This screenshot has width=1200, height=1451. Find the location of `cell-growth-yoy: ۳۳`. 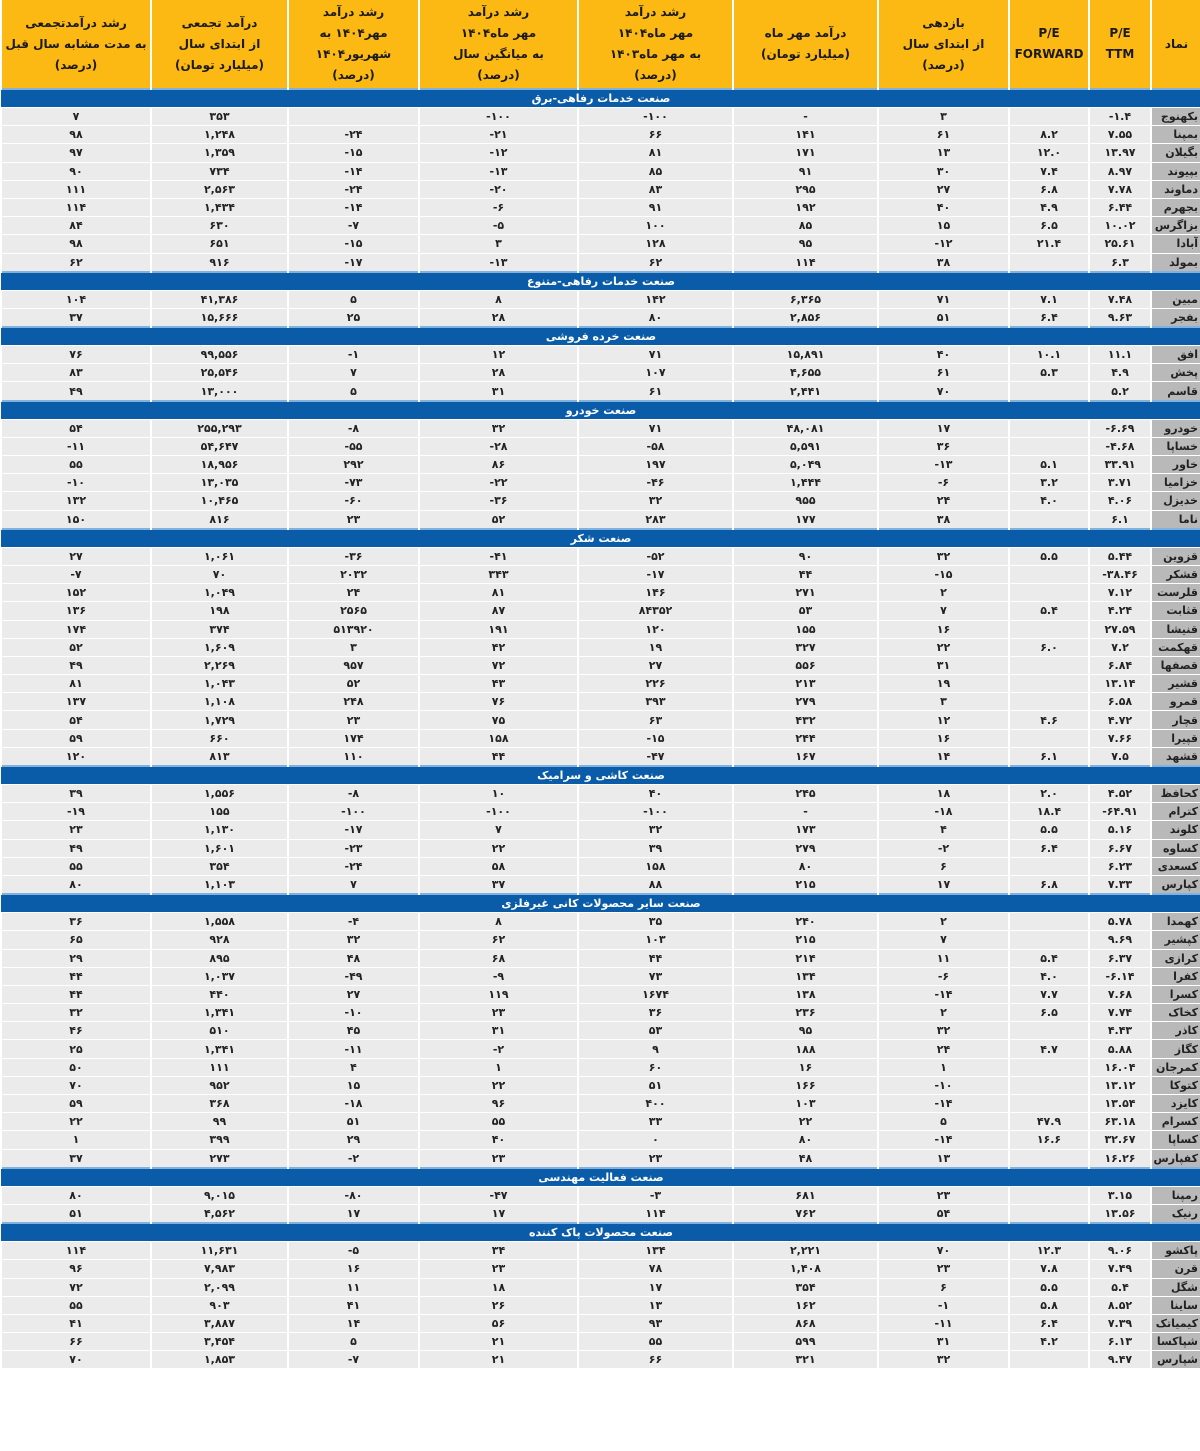

cell-growth-yoy: ۳۳ is located at coordinates (655, 1122).